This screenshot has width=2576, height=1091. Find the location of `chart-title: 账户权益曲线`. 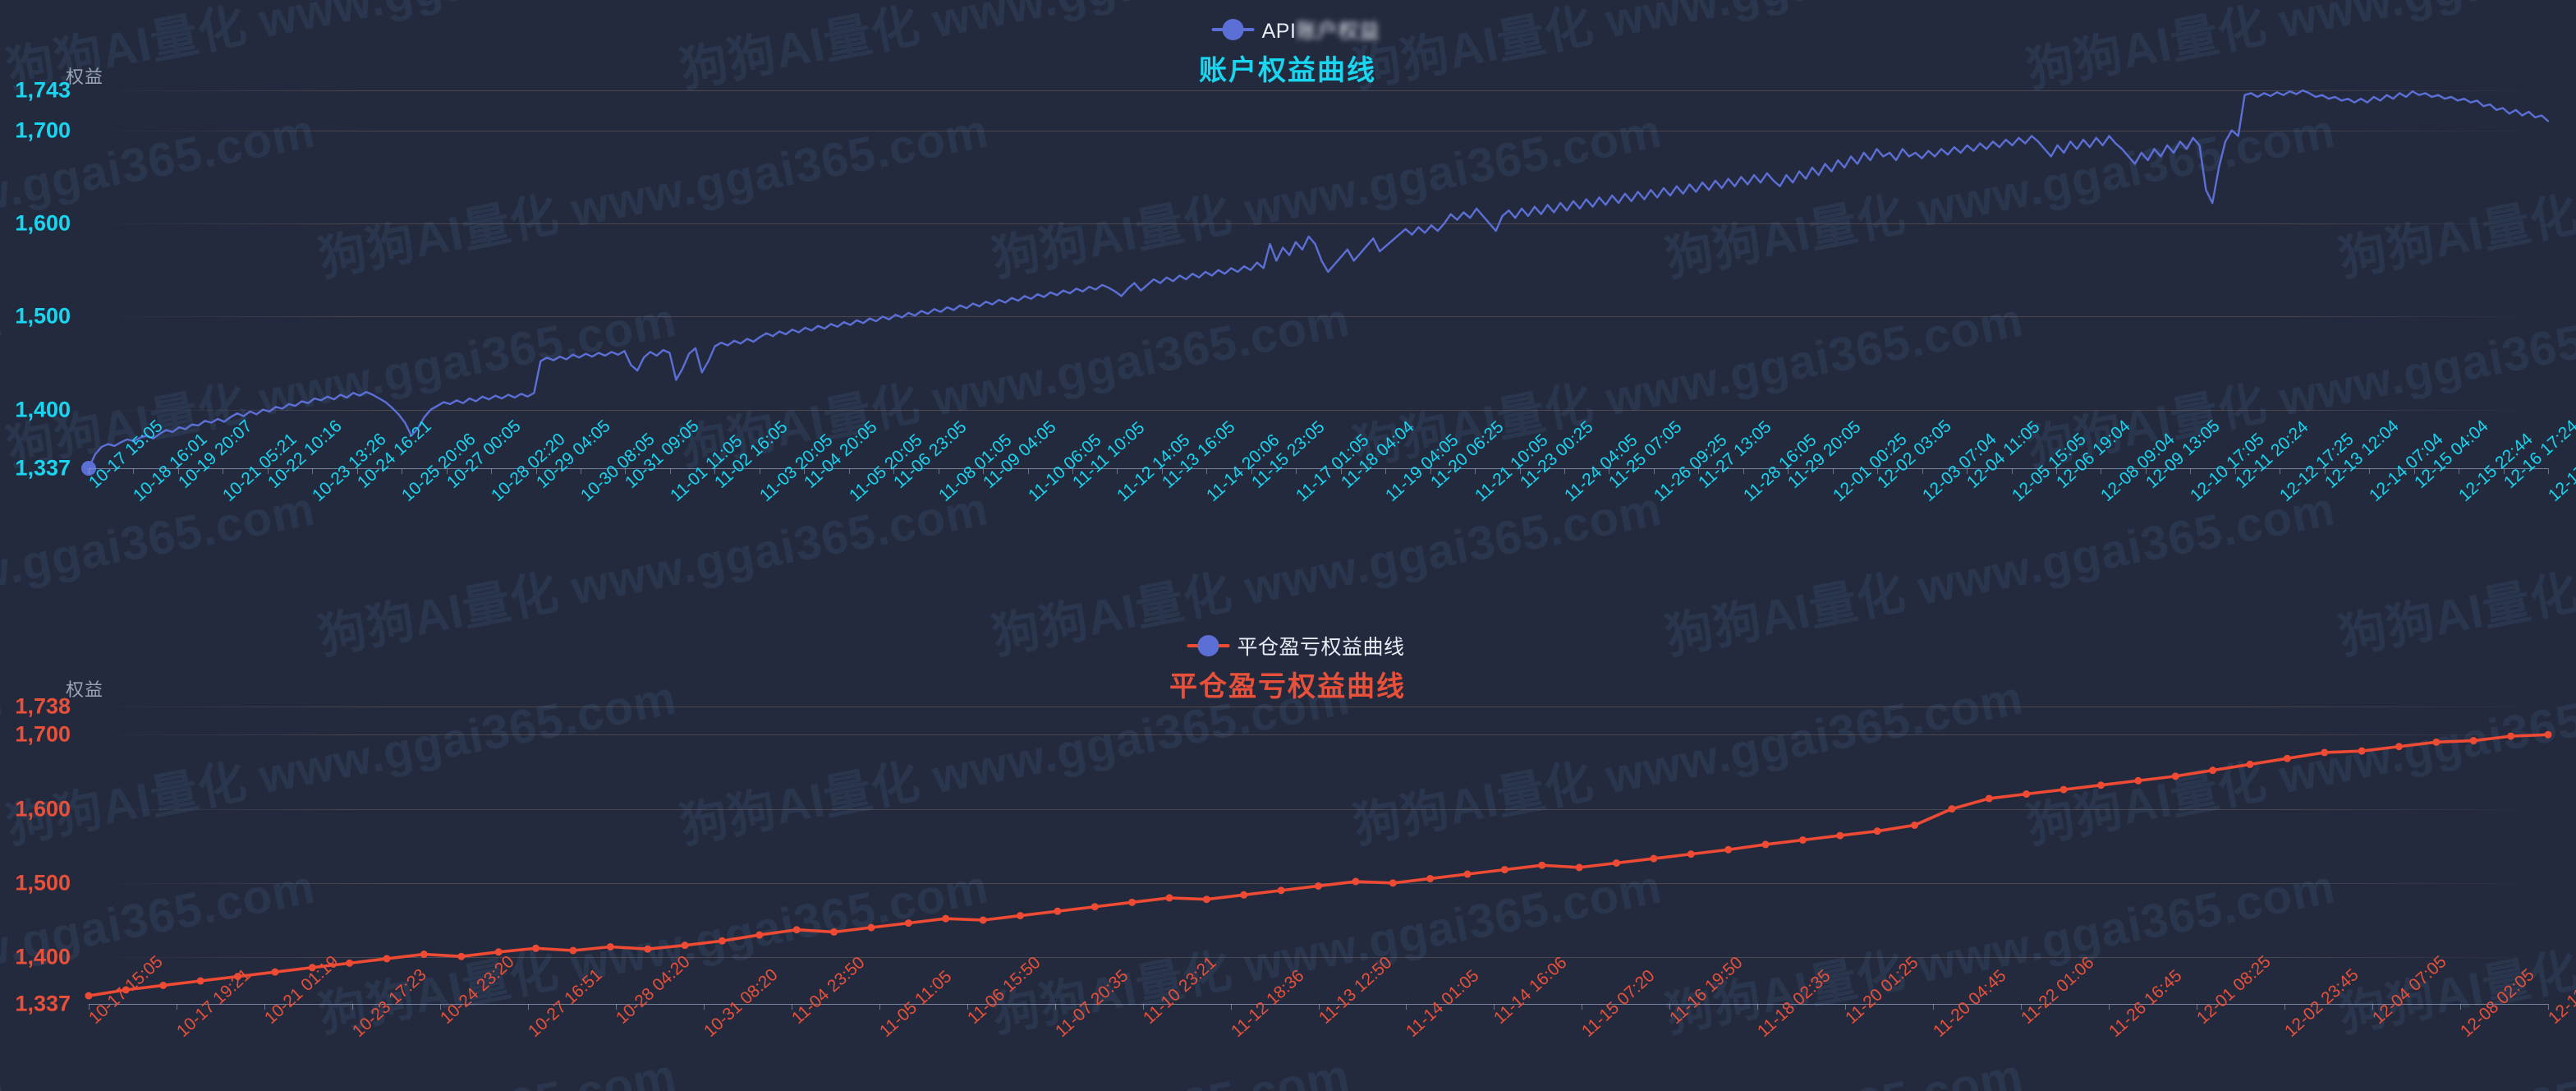

chart-title: 账户权益曲线 is located at coordinates (1287, 70).